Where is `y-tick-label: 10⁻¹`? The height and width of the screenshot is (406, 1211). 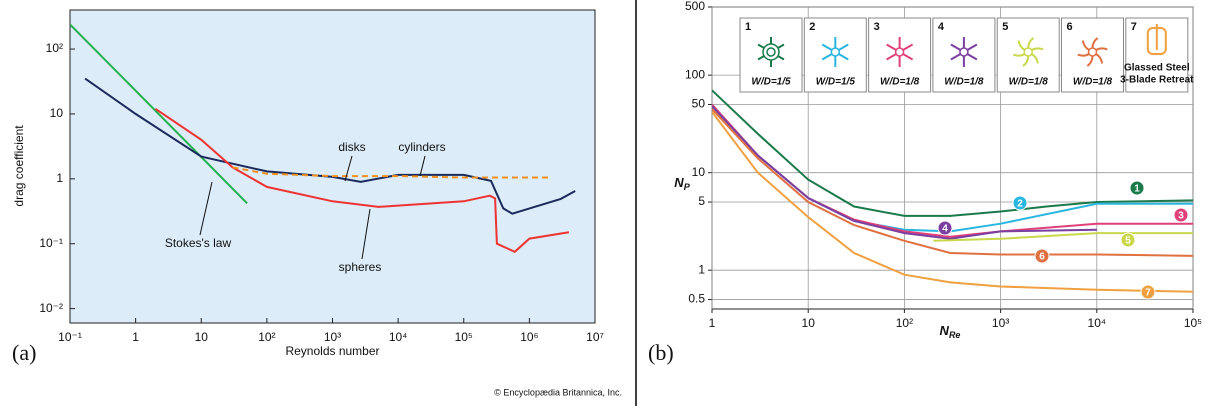
y-tick-label: 10⁻¹ is located at coordinates (51, 243).